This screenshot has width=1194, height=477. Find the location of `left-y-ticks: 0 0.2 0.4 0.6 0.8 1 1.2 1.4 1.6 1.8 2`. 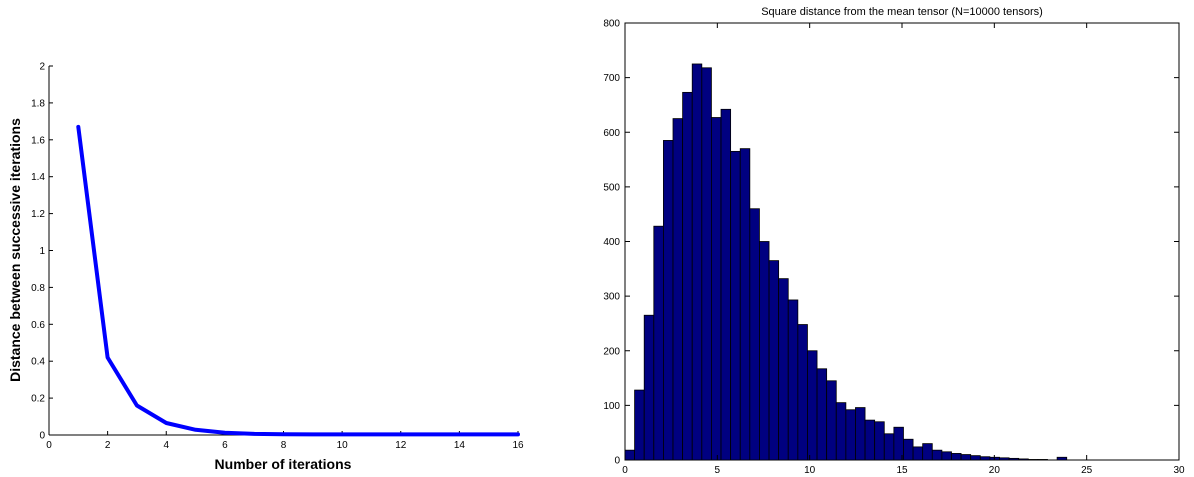

left-y-ticks: 0 0.2 0.4 0.6 0.8 1 1.2 1.4 1.6 1.8 2 is located at coordinates (42, 252).